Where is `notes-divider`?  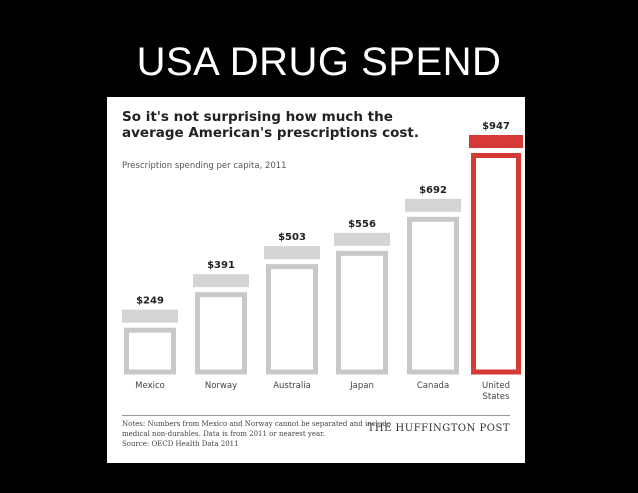
notes-divider is located at coordinates (316, 415).